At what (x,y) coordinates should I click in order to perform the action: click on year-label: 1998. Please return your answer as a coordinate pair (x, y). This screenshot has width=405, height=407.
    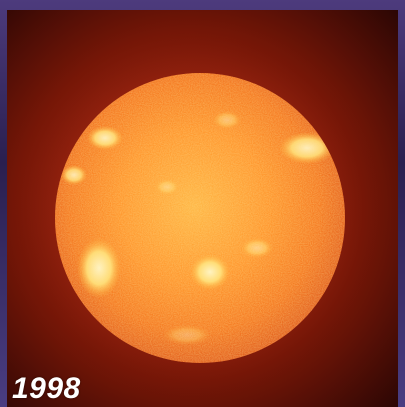
    Looking at the image, I should click on (46, 388).